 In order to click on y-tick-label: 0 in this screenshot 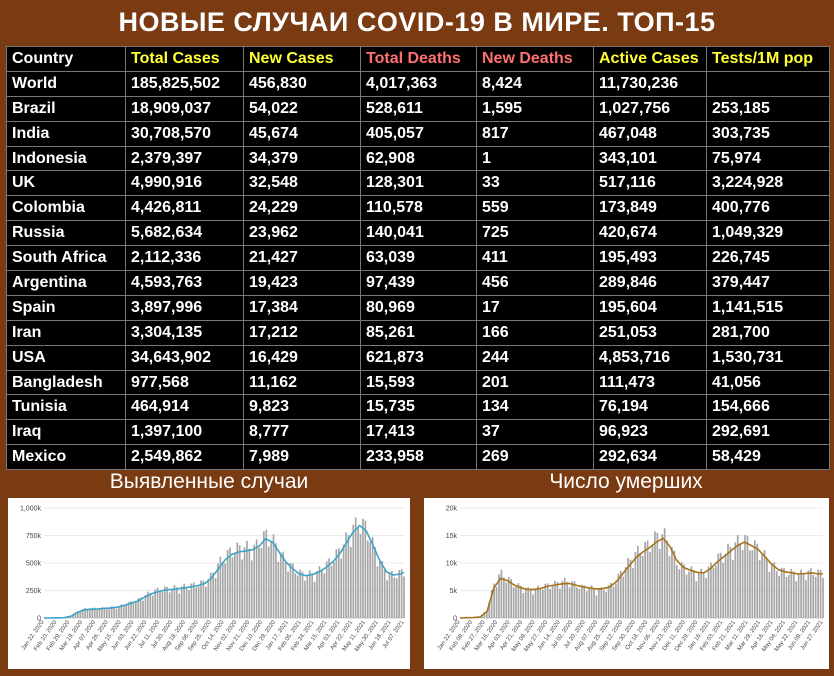, I will do `click(455, 619)`.